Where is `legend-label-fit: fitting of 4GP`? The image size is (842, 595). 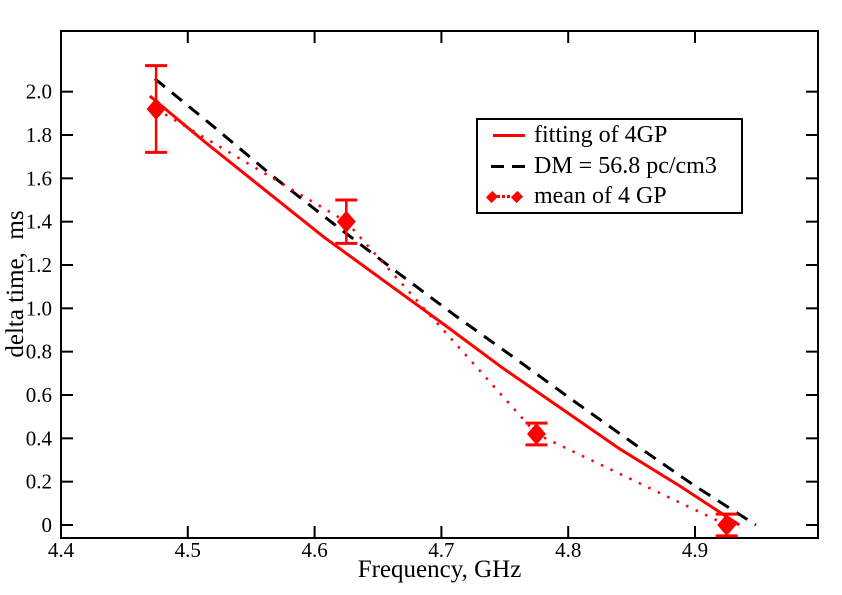 legend-label-fit: fitting of 4GP is located at coordinates (601, 134).